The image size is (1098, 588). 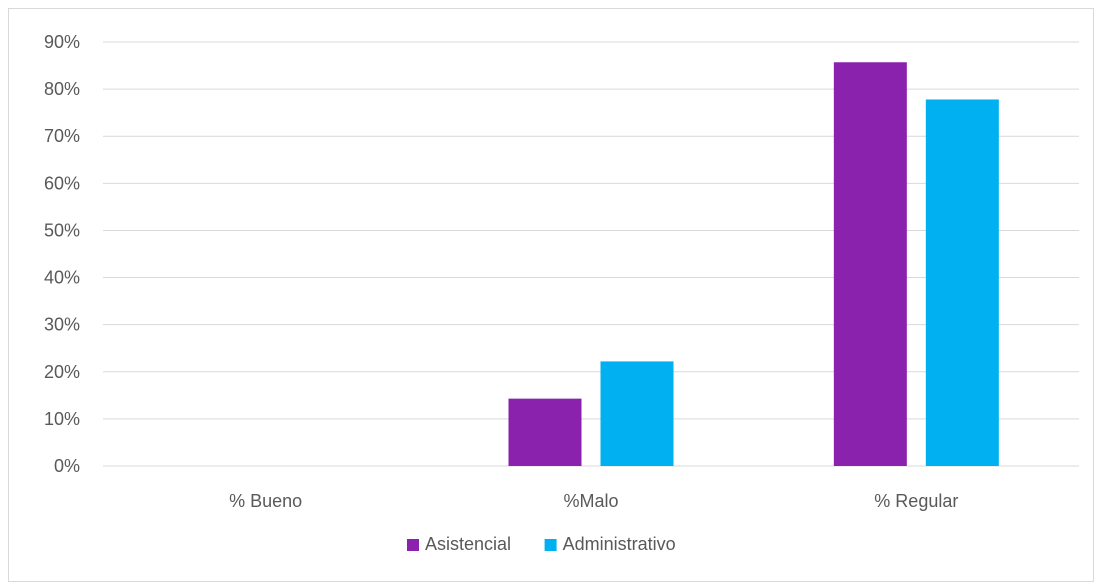 I want to click on y-tick-label: 60%, so click(x=62, y=183).